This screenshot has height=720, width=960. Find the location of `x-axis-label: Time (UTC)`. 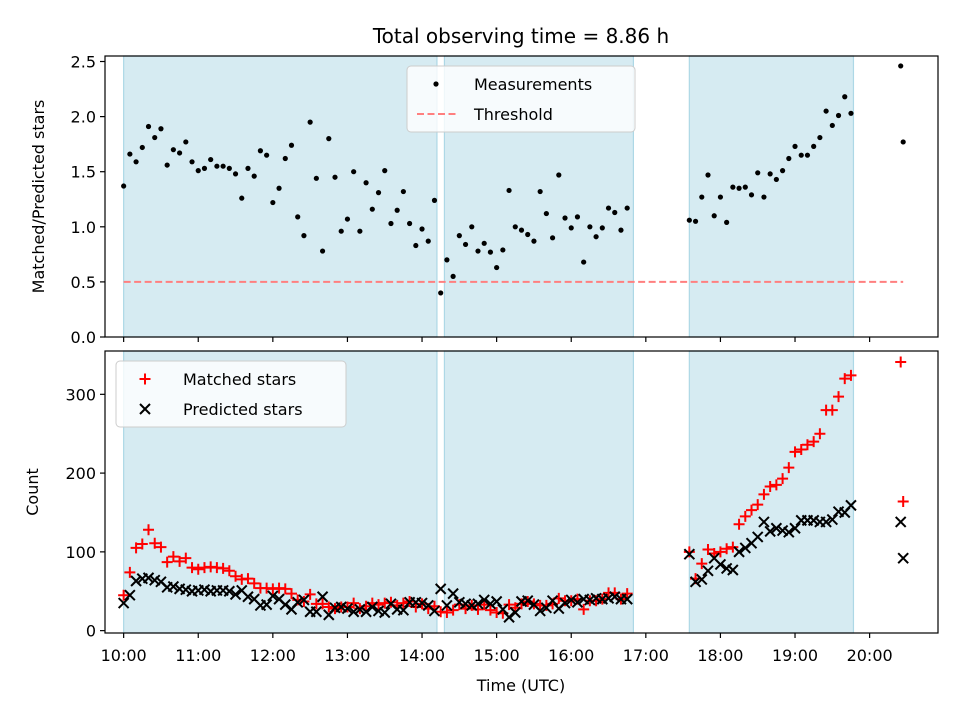

x-axis-label: Time (UTC) is located at coordinates (520, 685).